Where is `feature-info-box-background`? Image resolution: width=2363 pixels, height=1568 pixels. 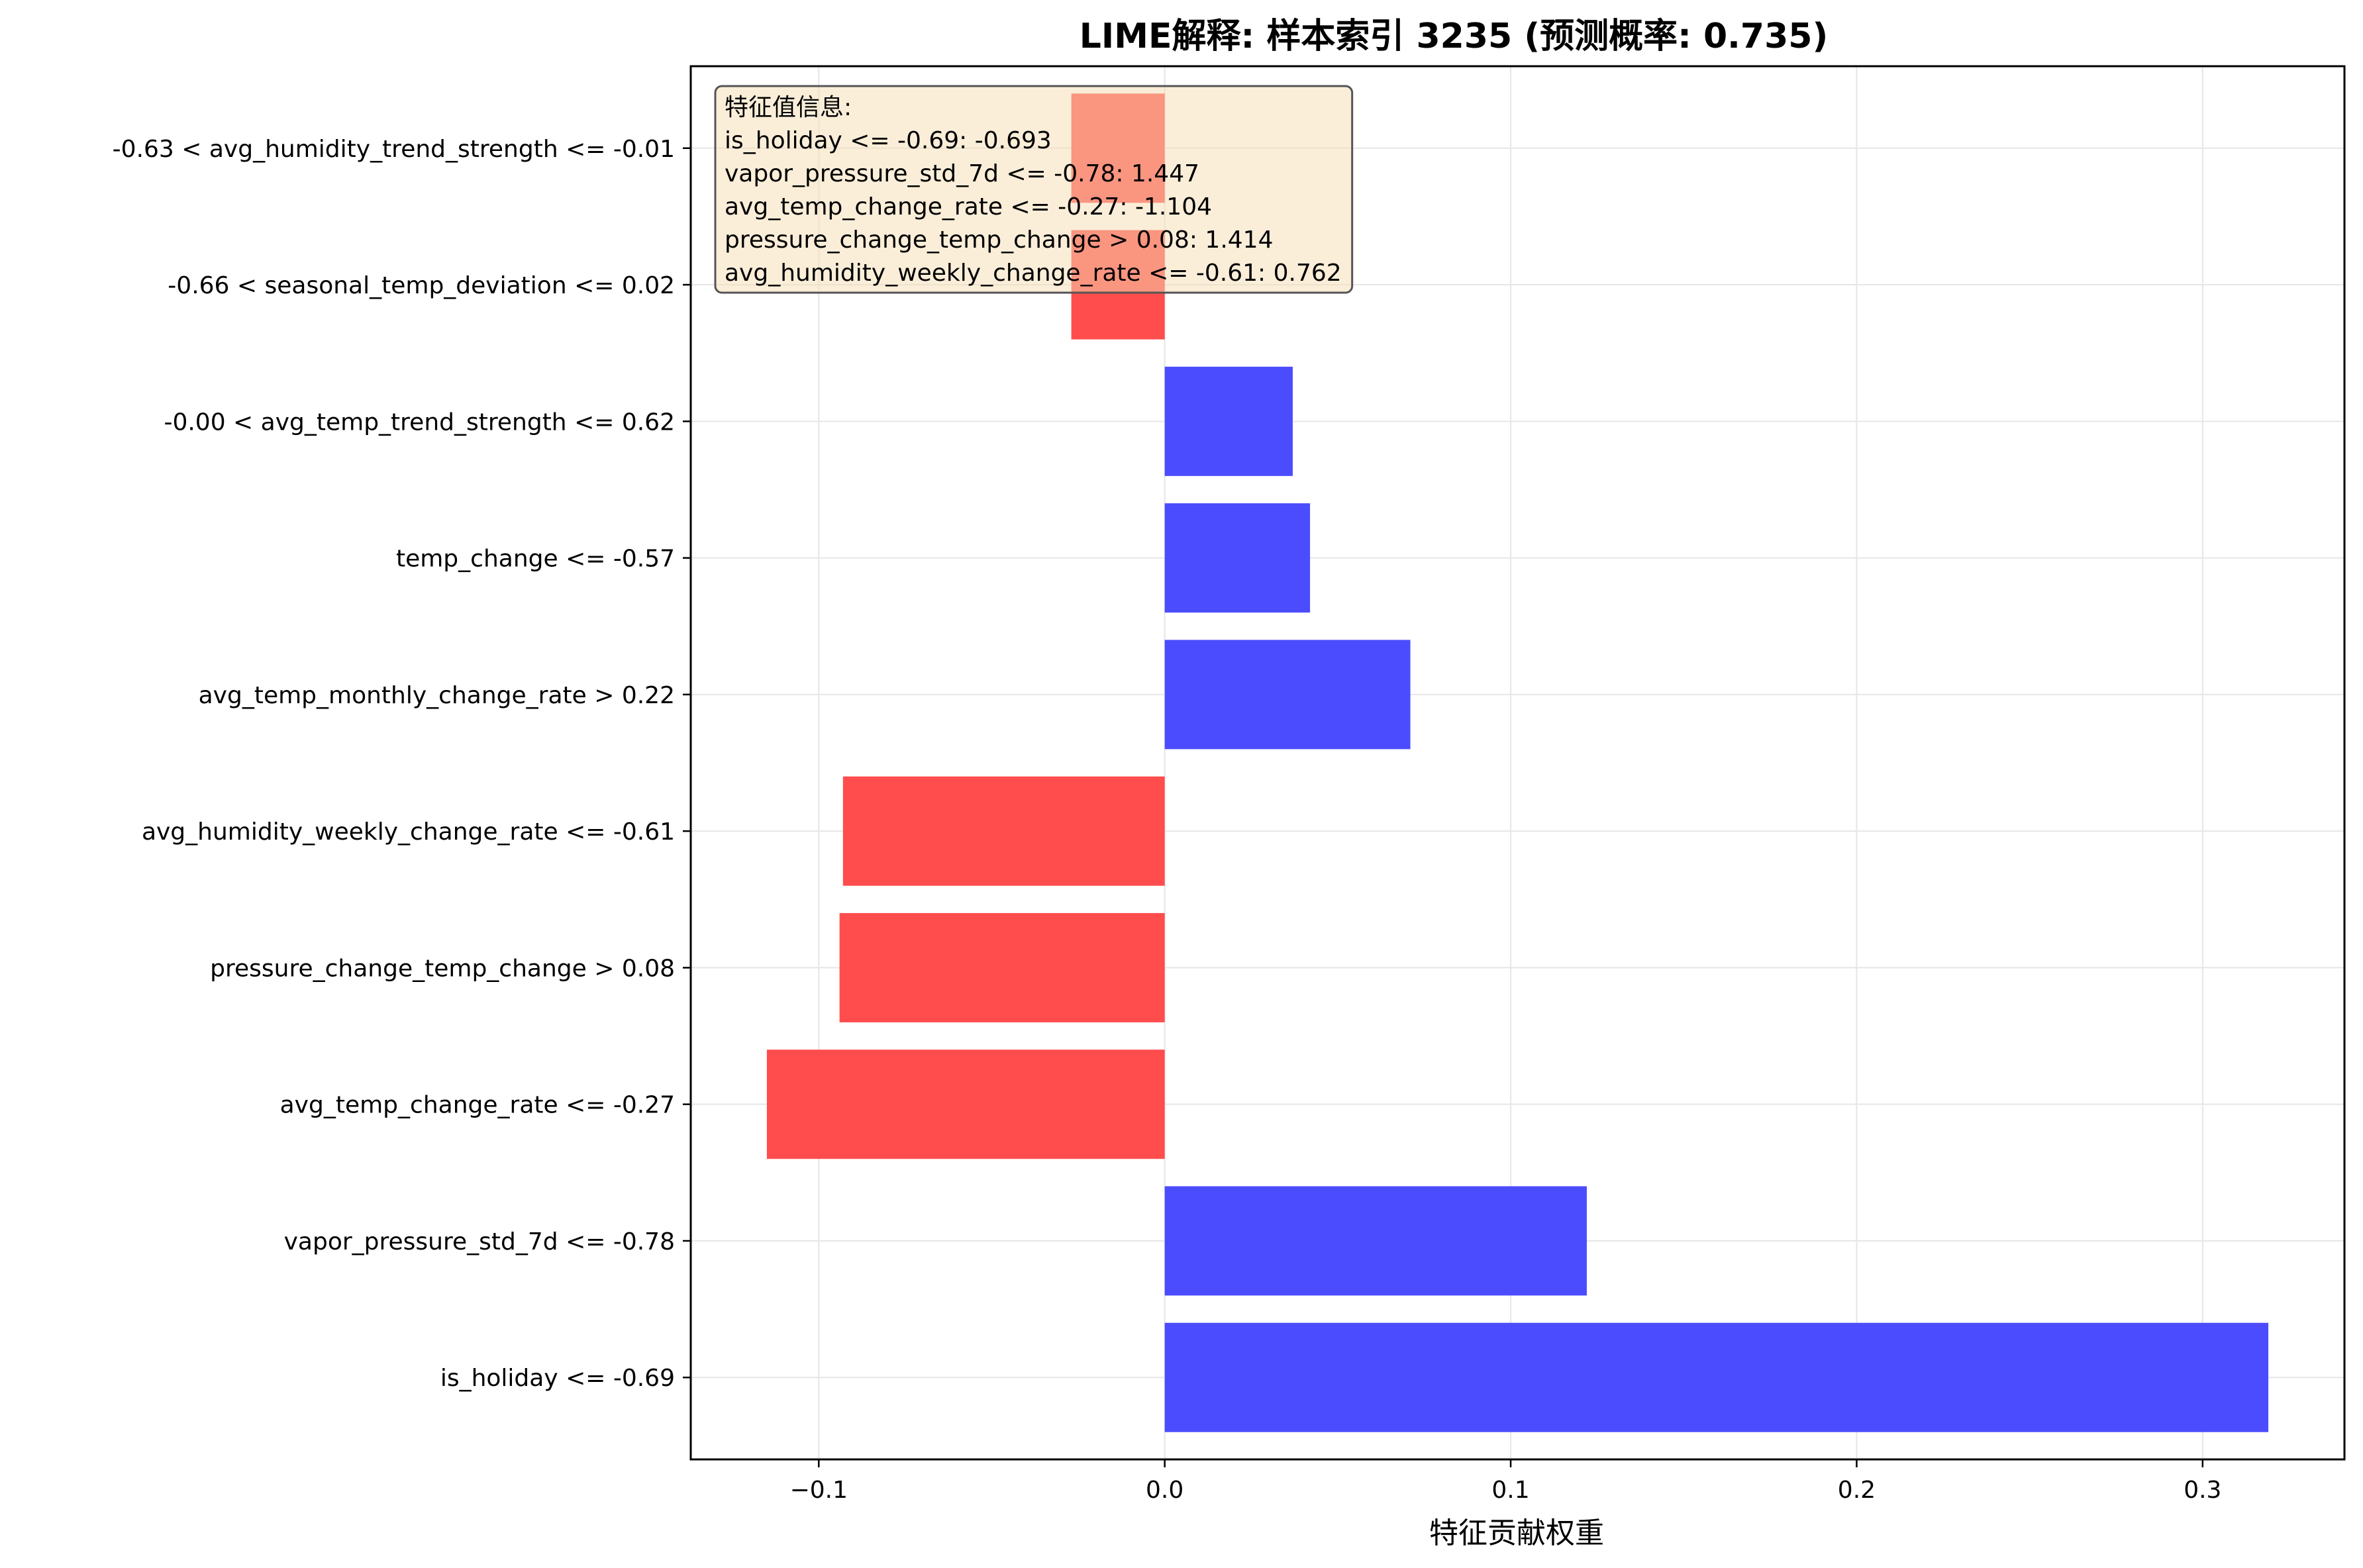 feature-info-box-background is located at coordinates (1034, 189).